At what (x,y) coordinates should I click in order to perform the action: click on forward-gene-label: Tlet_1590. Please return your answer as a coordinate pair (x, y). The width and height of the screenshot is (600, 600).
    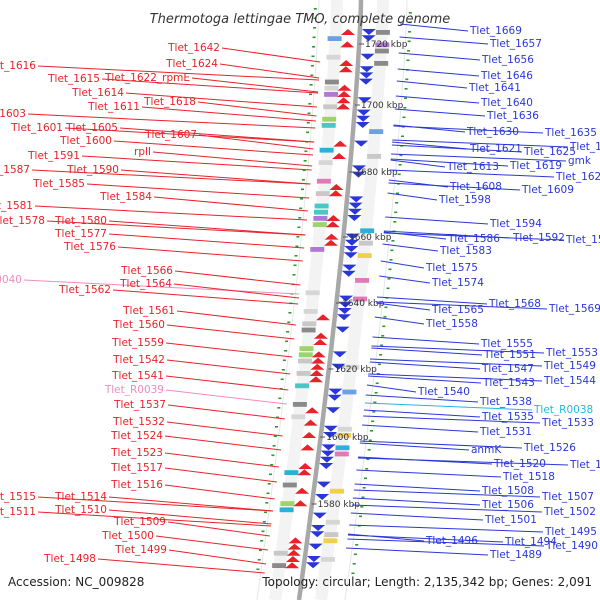
    Looking at the image, I should click on (92, 170).